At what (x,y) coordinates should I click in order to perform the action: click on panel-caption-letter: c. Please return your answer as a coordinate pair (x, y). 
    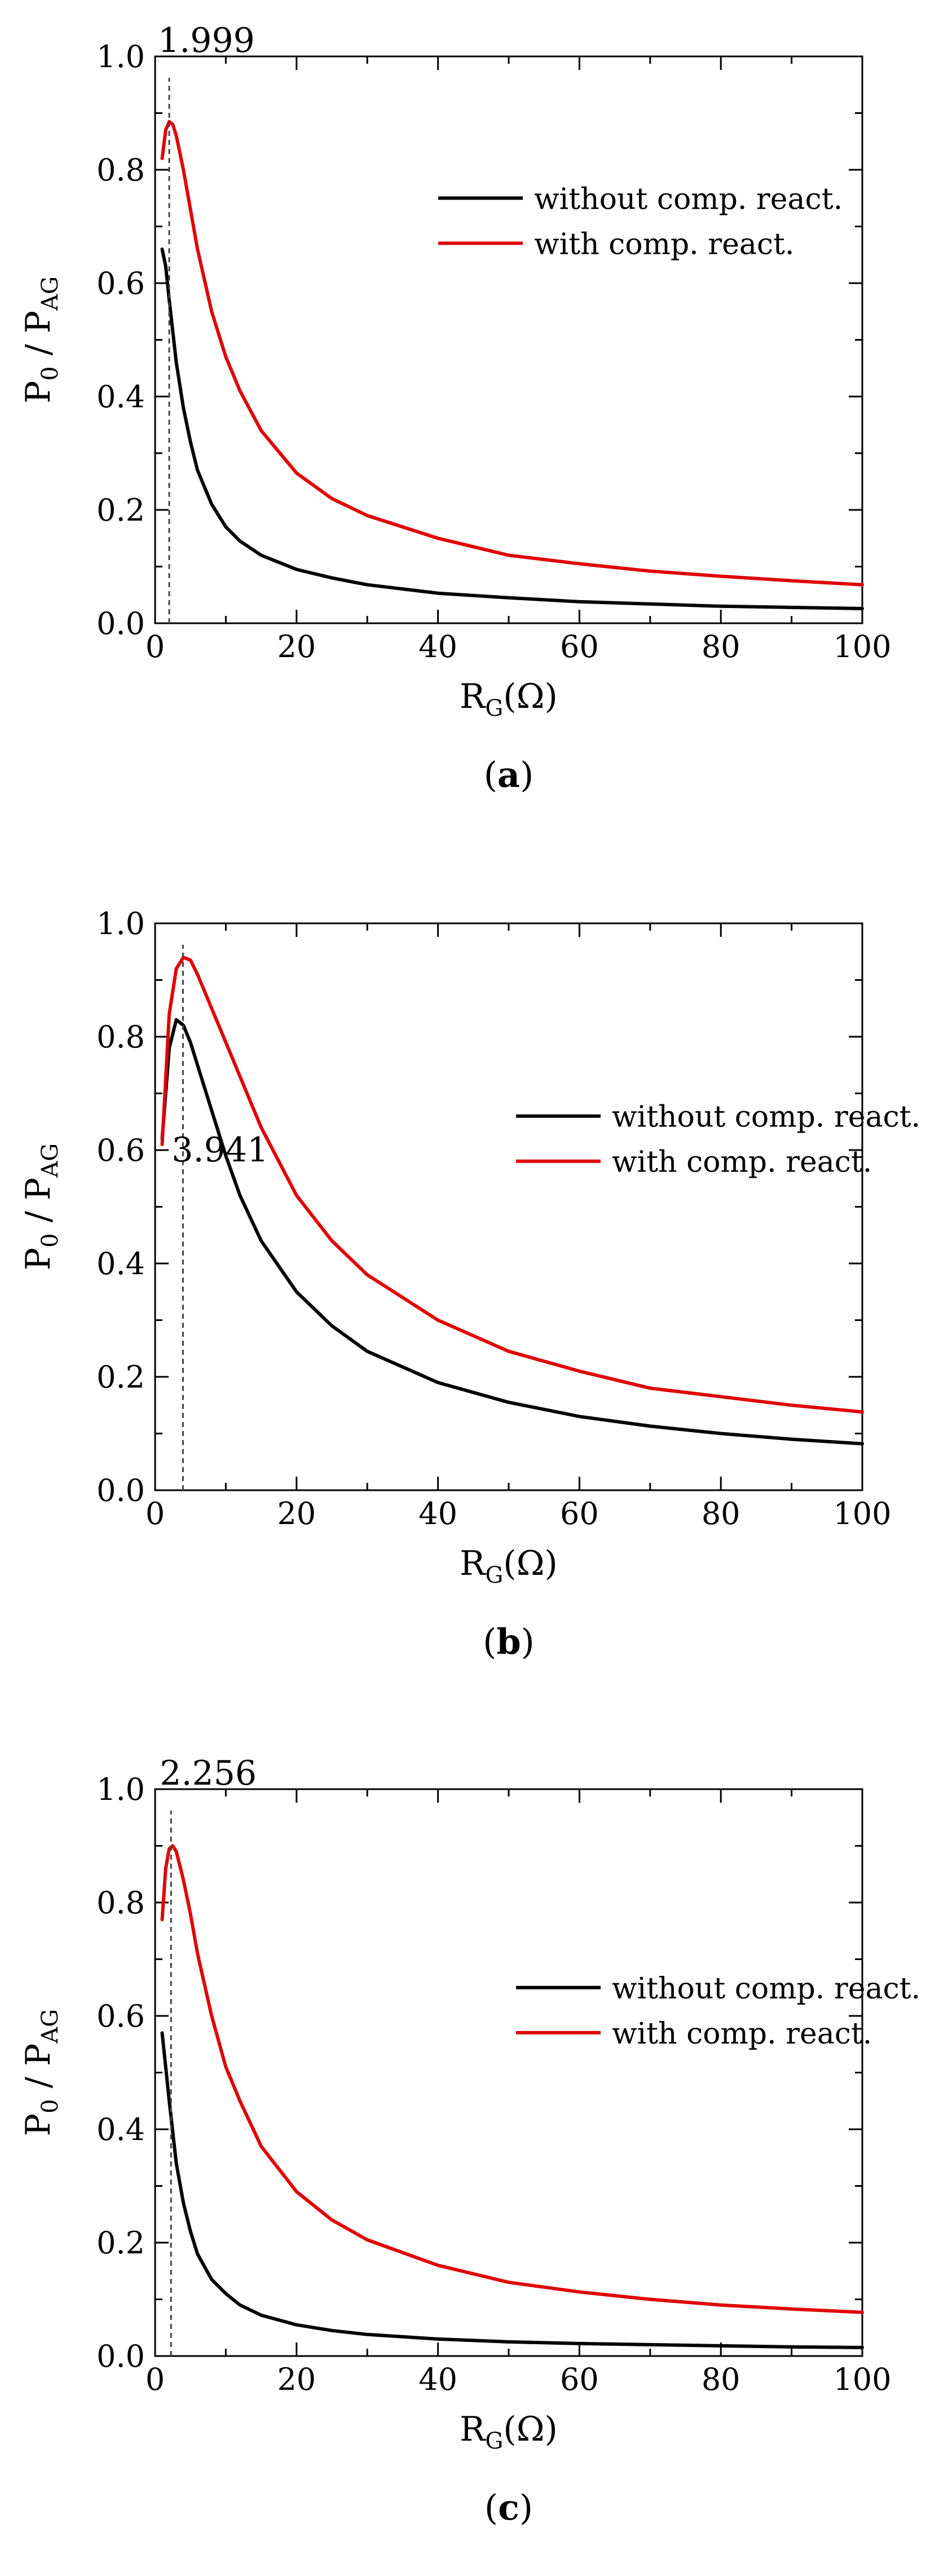
    Looking at the image, I should click on (509, 2507).